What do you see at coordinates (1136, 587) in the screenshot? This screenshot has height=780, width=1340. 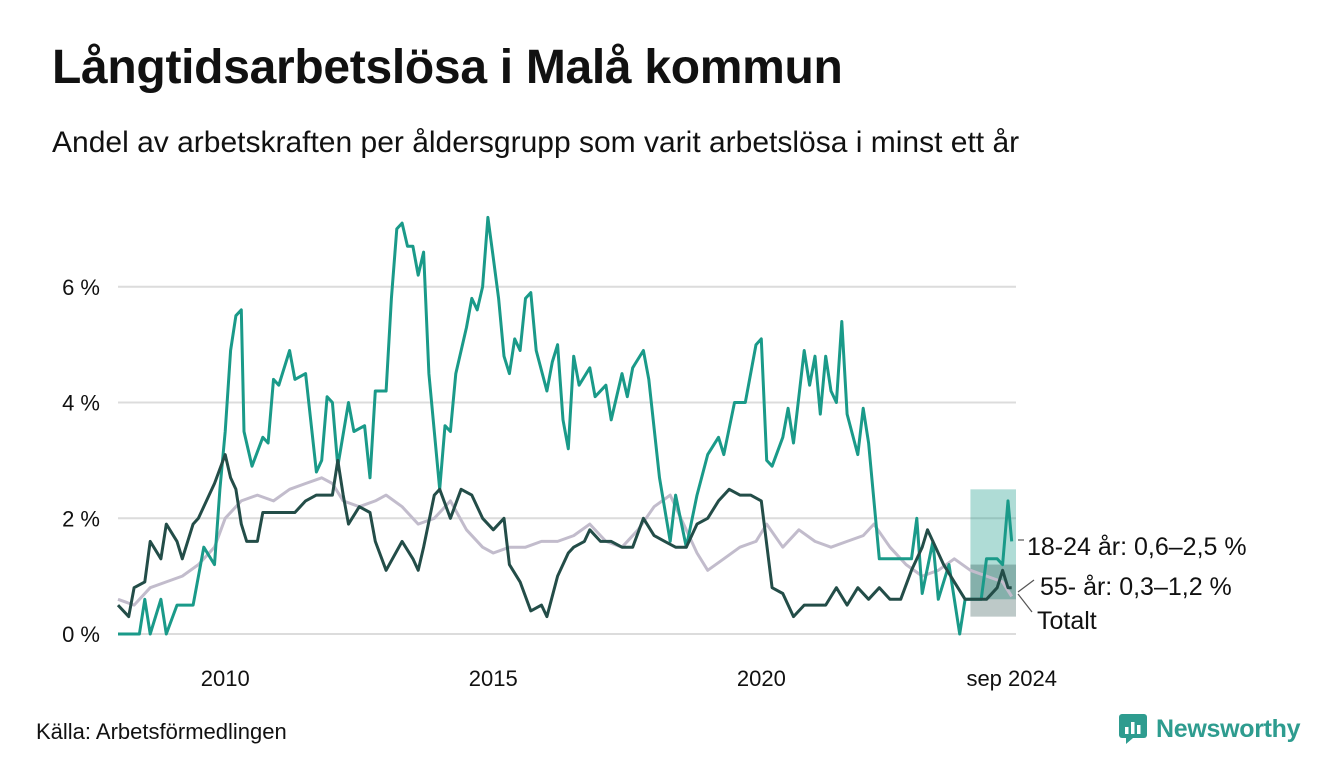 I see `series-end-label: 55- år: 0,3–1,2 %` at bounding box center [1136, 587].